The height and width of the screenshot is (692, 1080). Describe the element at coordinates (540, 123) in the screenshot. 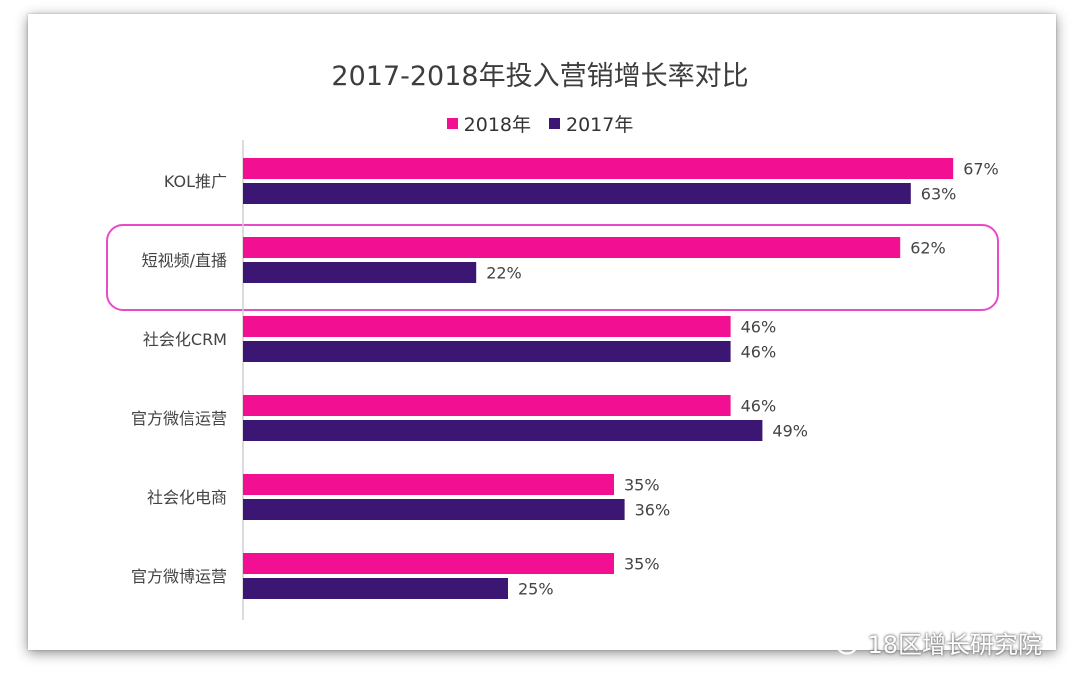

I see `chart-legend: 2018年 2017年` at that location.